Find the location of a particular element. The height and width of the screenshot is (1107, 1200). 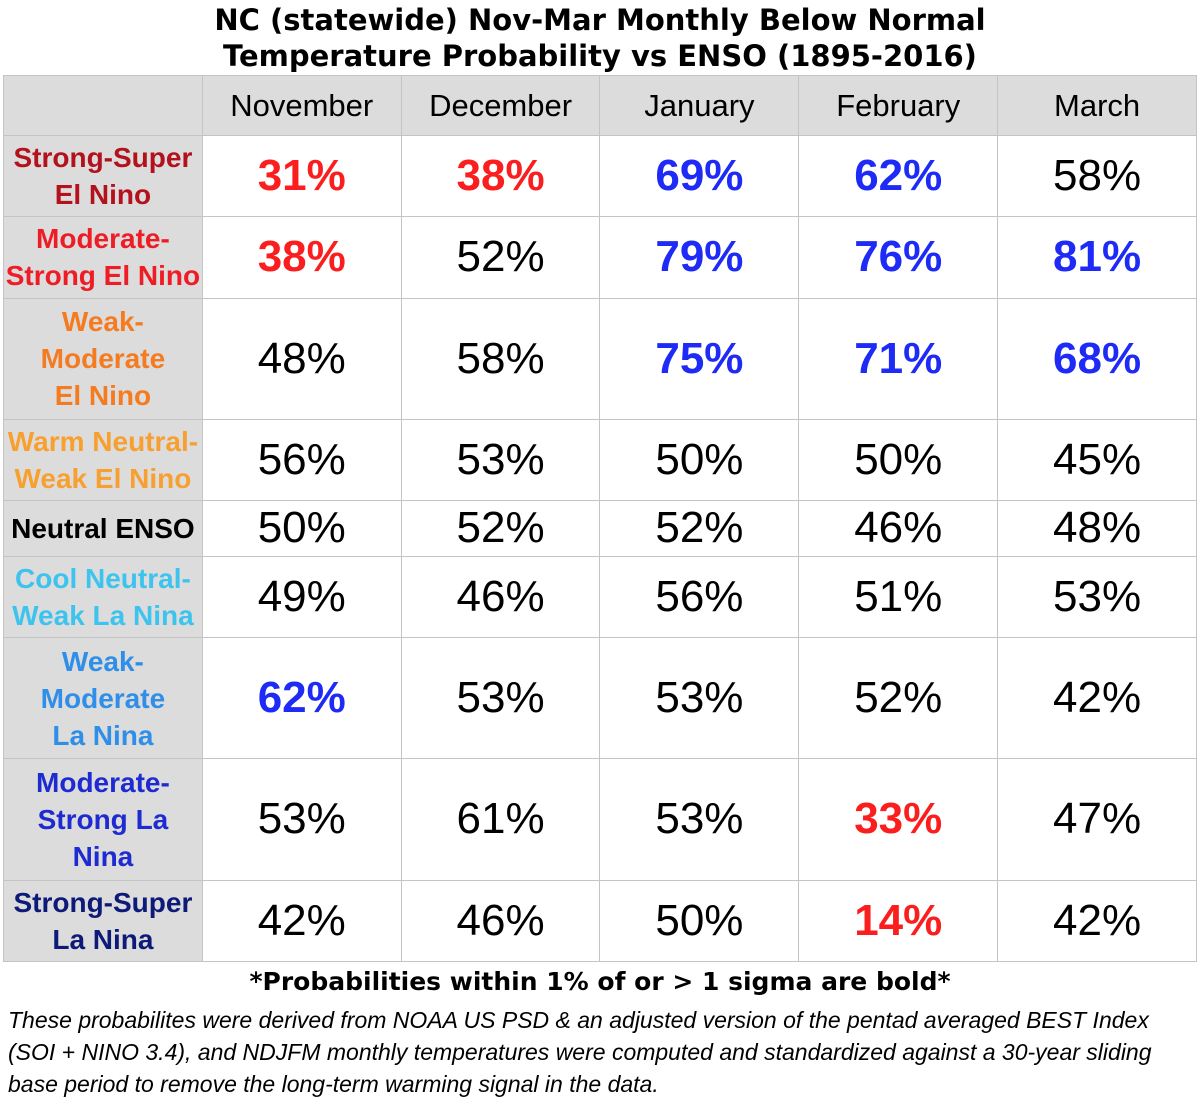

value-cell-january: 75% is located at coordinates (699, 359).